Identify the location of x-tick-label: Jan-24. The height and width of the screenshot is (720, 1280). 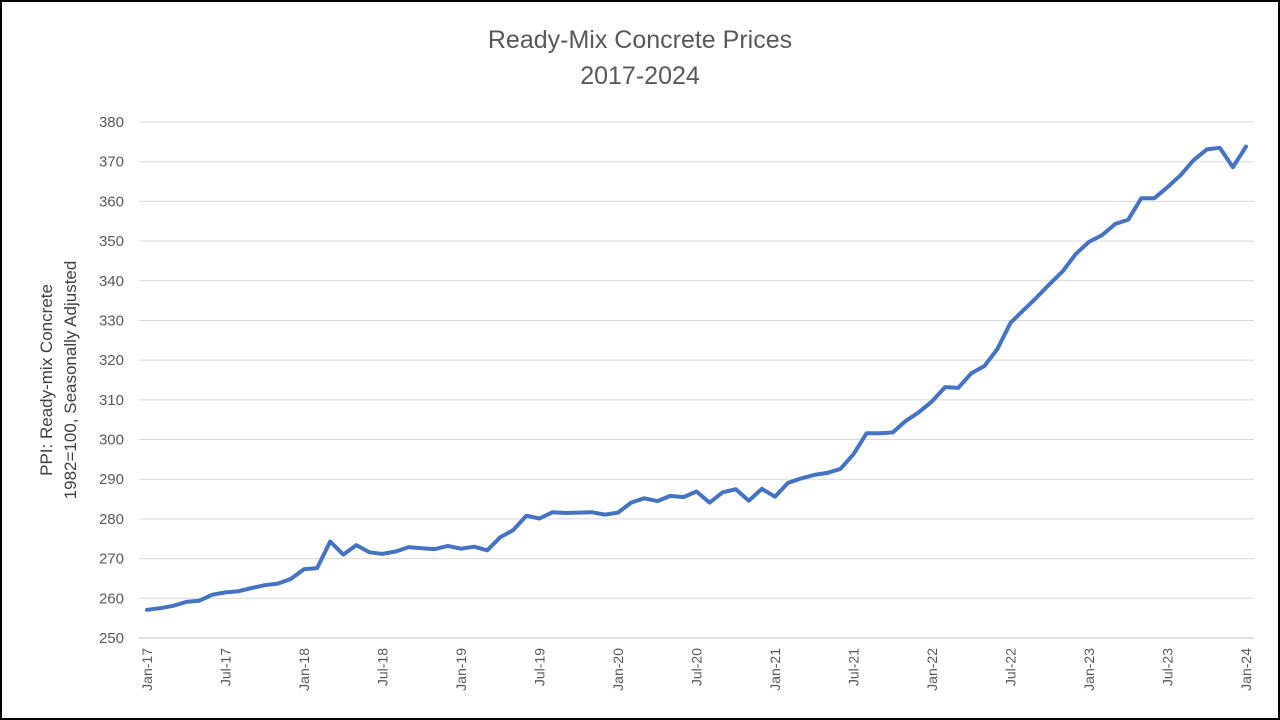
(1246, 669).